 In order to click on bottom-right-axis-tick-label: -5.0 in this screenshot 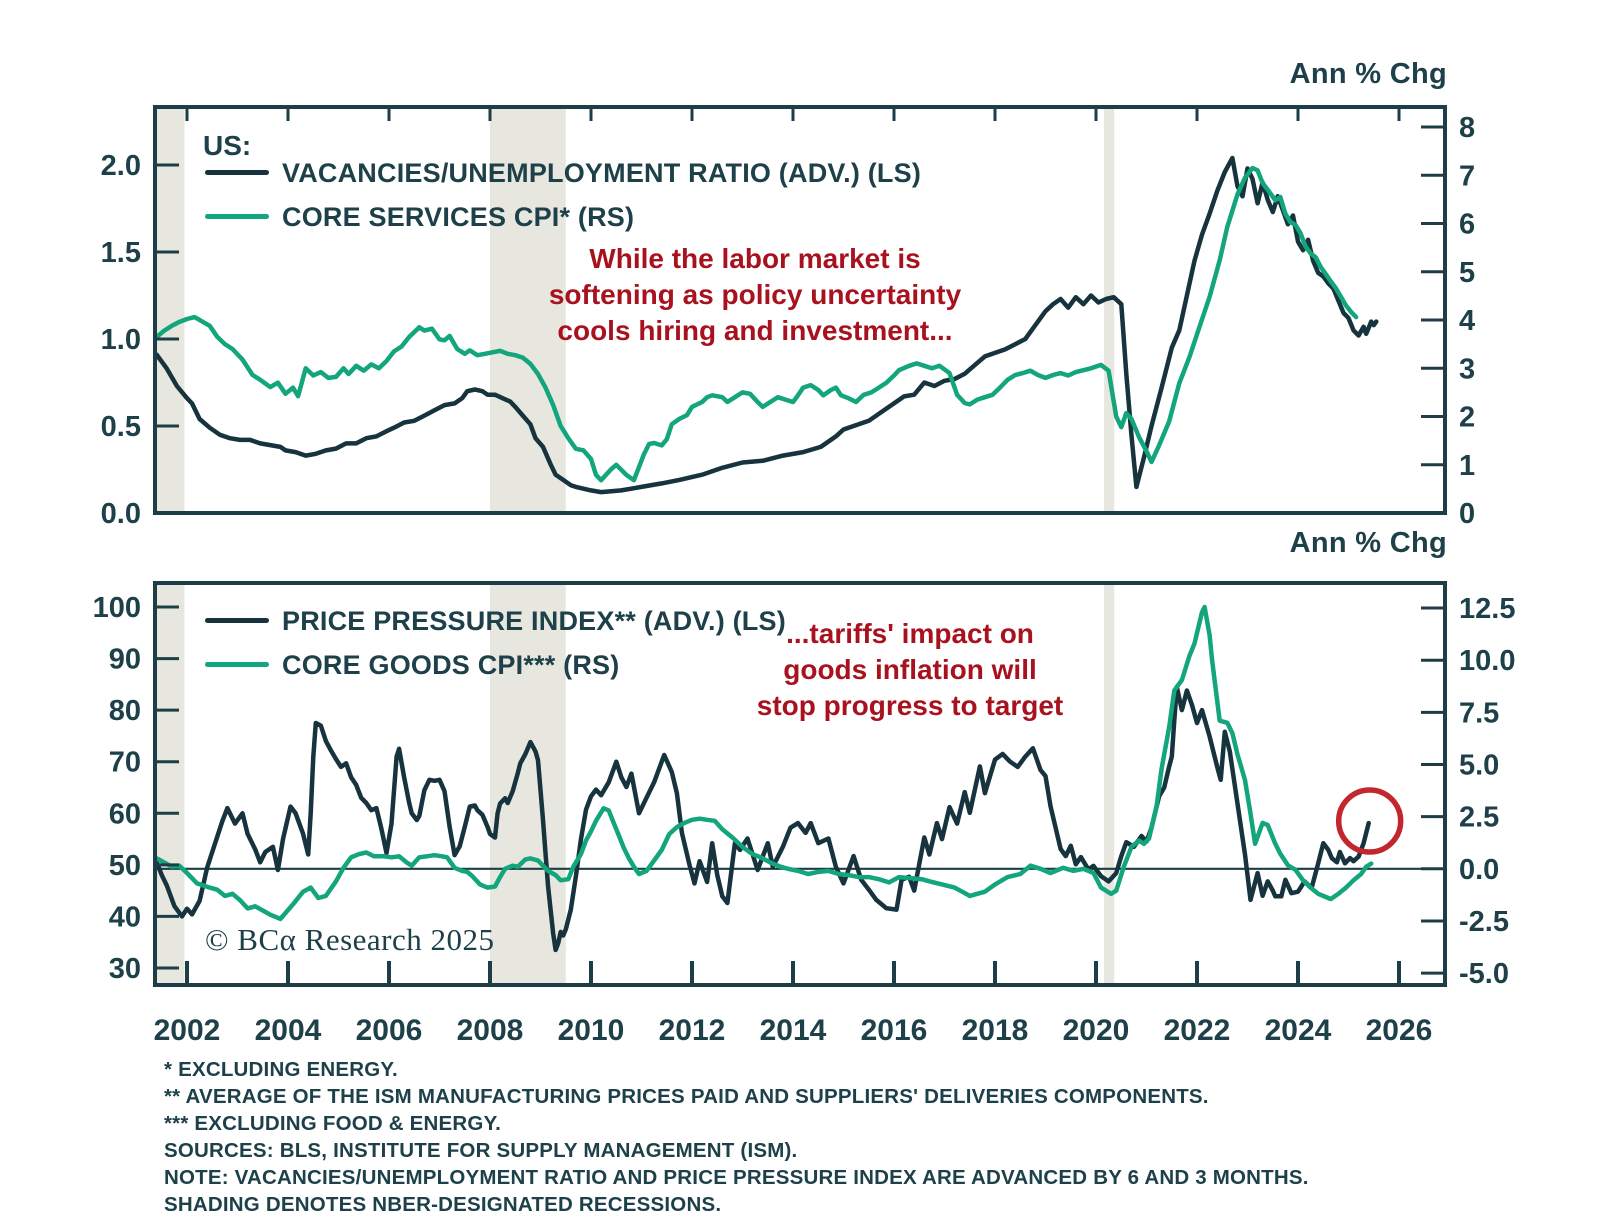, I will do `click(1484, 974)`.